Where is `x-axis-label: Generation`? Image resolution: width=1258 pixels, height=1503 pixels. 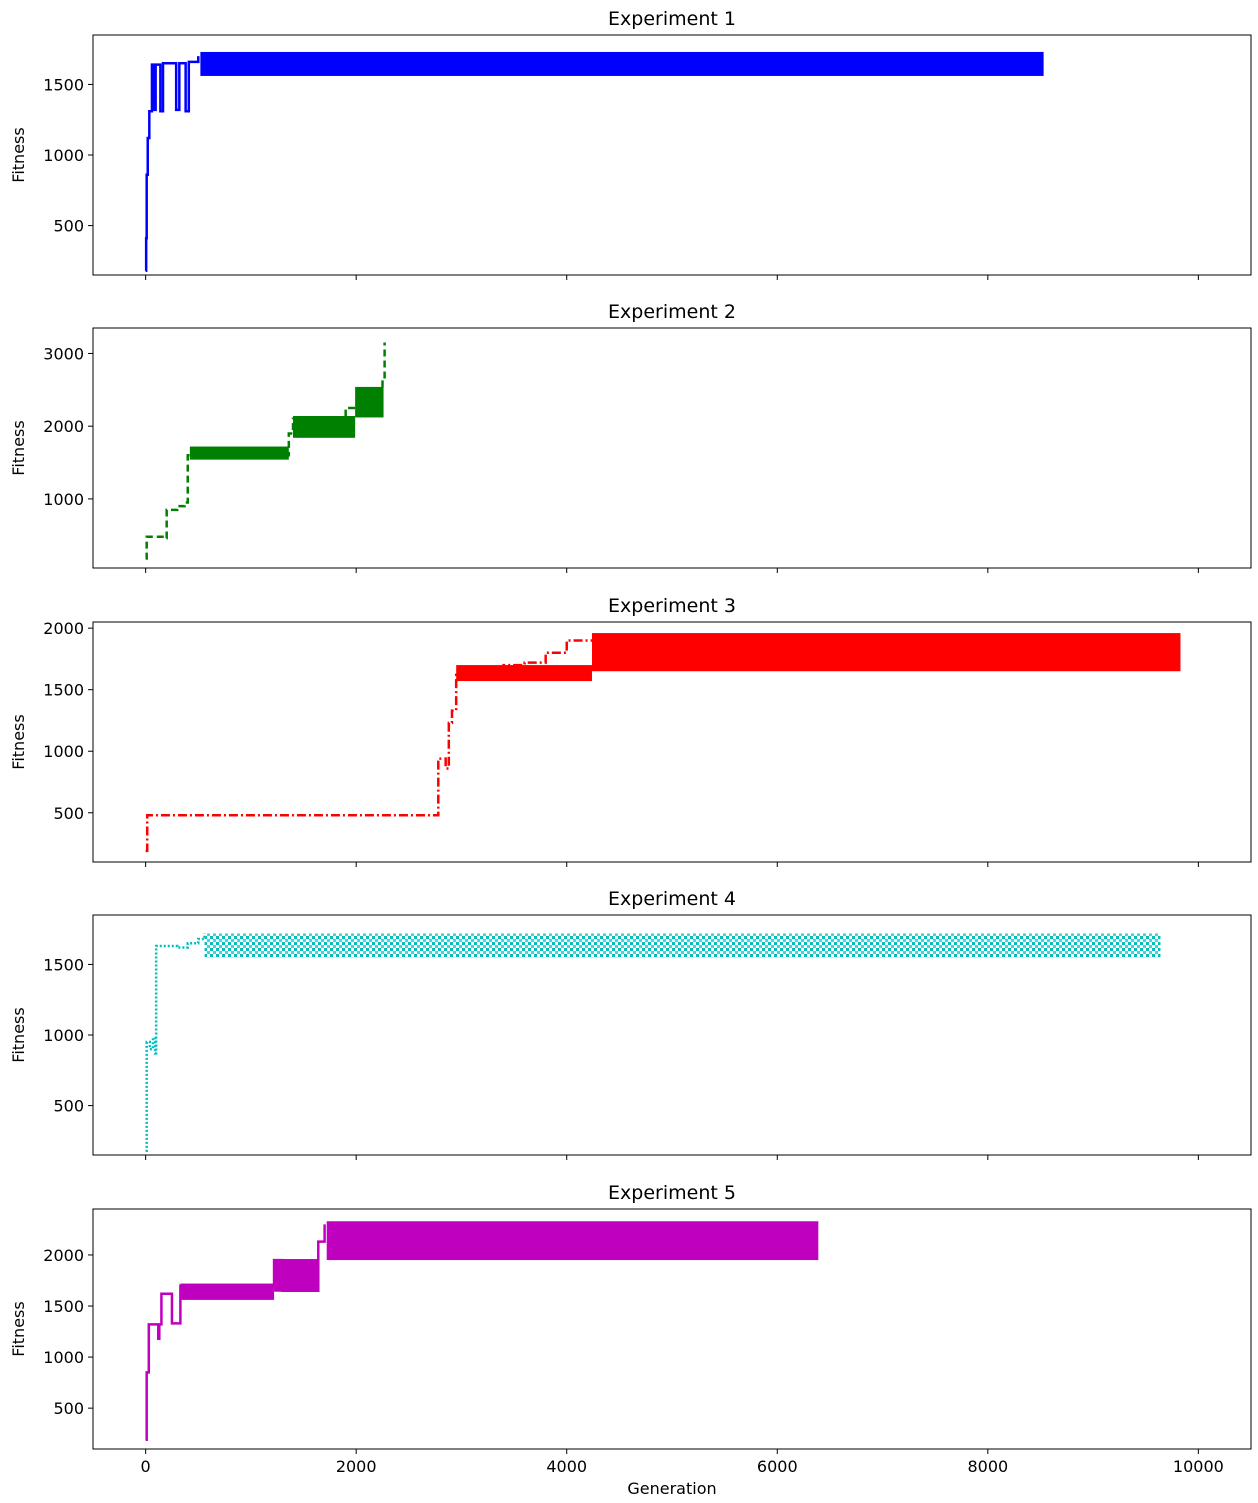
x-axis-label: Generation is located at coordinates (671, 1488).